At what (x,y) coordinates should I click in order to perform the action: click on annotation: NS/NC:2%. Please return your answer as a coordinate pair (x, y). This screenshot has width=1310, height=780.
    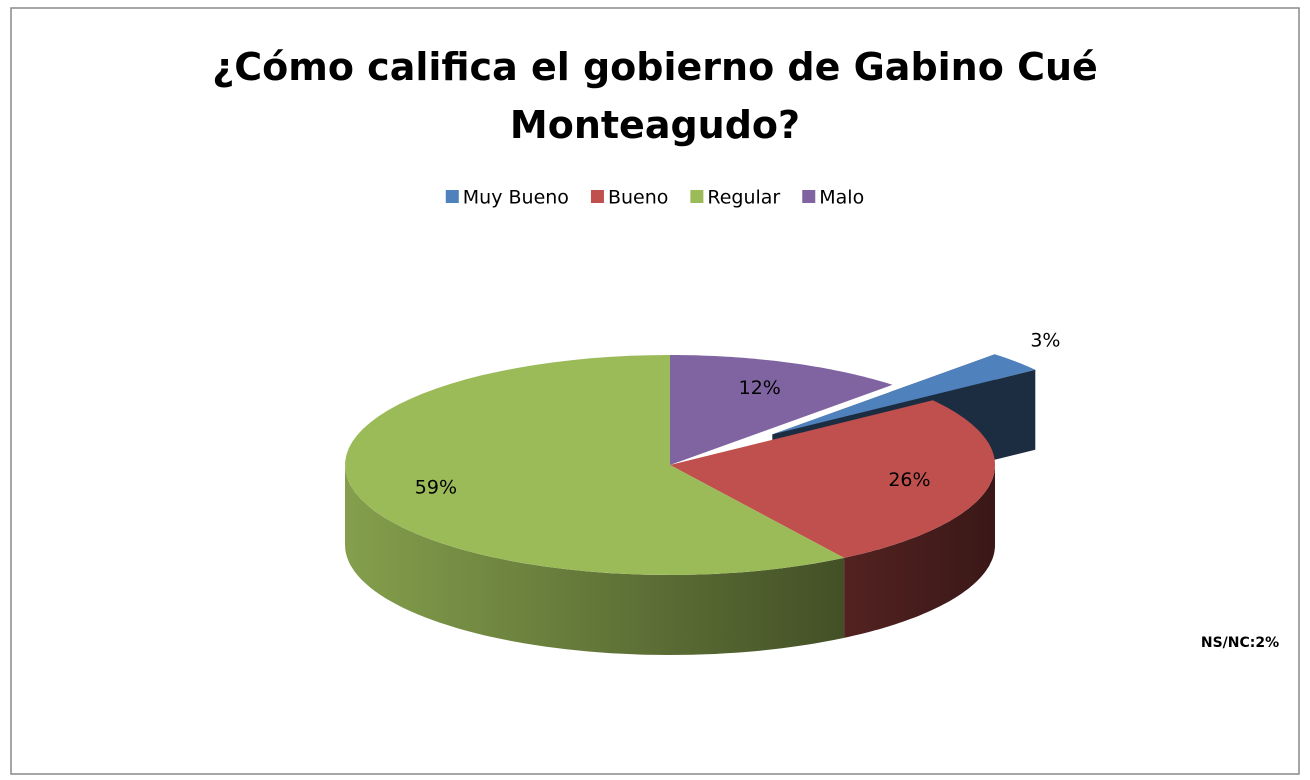
    Looking at the image, I should click on (1240, 643).